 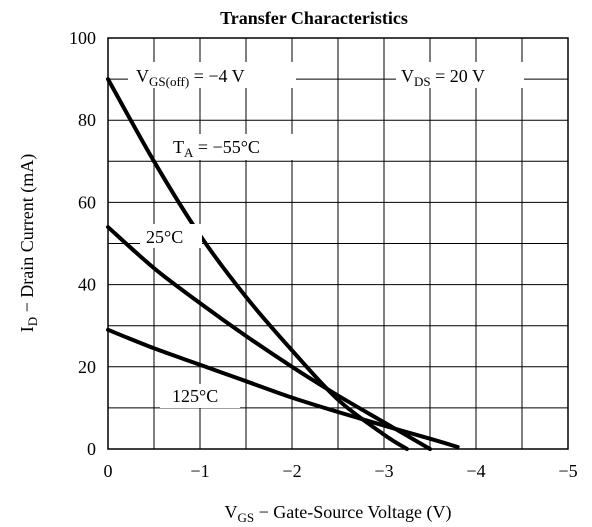 I want to click on y-tick-label: 60, so click(x=87, y=202).